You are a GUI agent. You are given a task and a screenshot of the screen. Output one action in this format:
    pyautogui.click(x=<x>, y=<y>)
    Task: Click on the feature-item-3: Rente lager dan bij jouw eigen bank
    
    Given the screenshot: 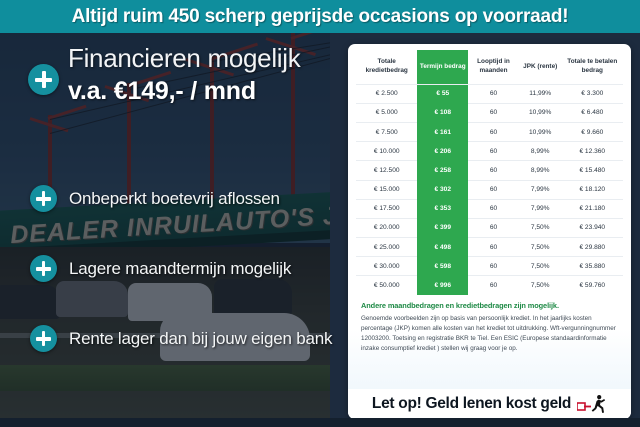 What is the action you would take?
    pyautogui.click(x=181, y=338)
    